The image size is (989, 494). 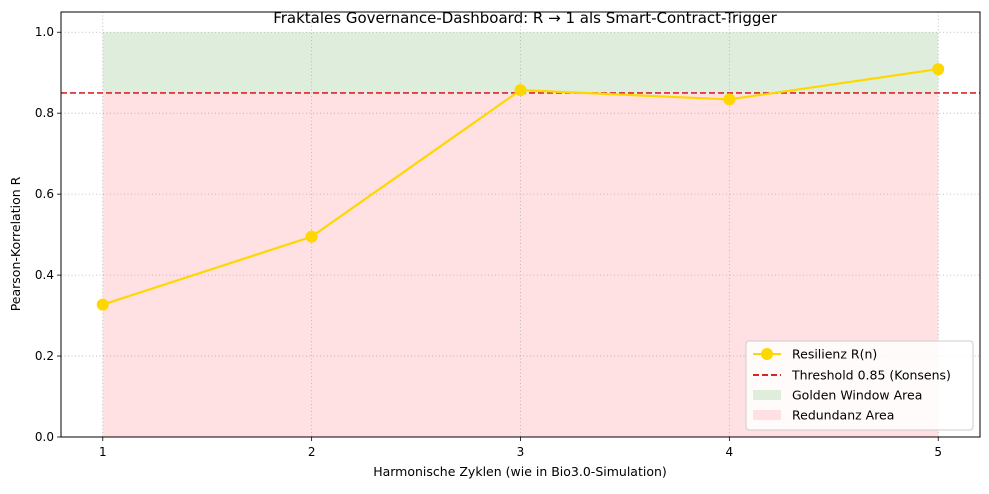 I want to click on y-tick-label: 0.6, so click(x=44, y=194).